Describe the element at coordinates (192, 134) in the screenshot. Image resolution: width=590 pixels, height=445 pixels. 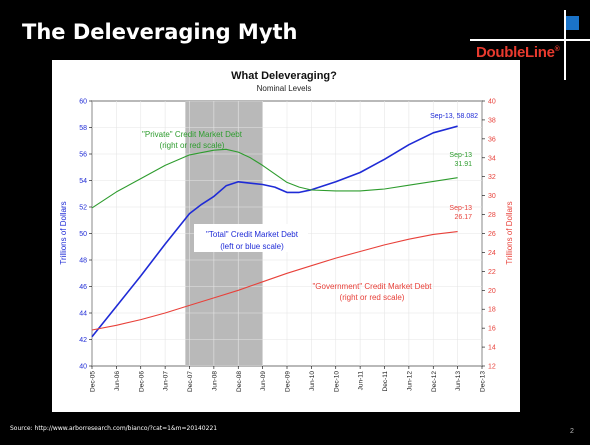
I see `private-label: "Private" Credit Market Debt` at that location.